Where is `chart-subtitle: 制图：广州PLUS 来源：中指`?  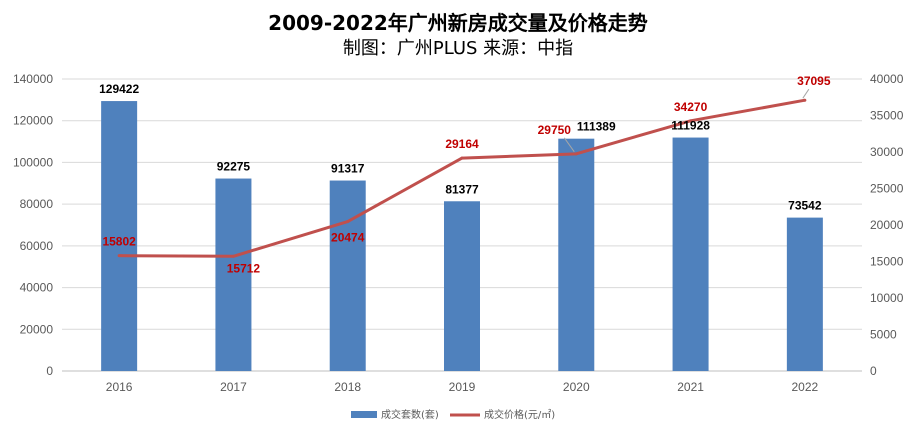 chart-subtitle: 制图：广州PLUS 来源：中指 is located at coordinates (458, 48).